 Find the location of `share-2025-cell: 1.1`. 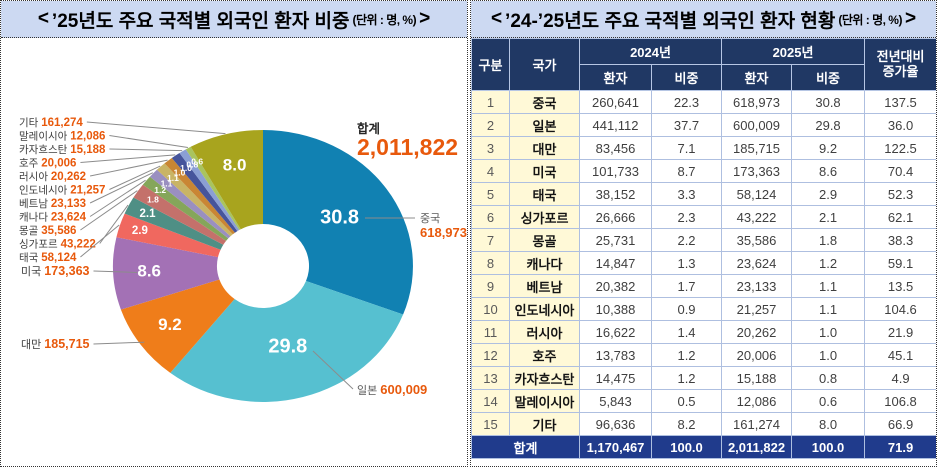

share-2025-cell: 1.1 is located at coordinates (828, 309).